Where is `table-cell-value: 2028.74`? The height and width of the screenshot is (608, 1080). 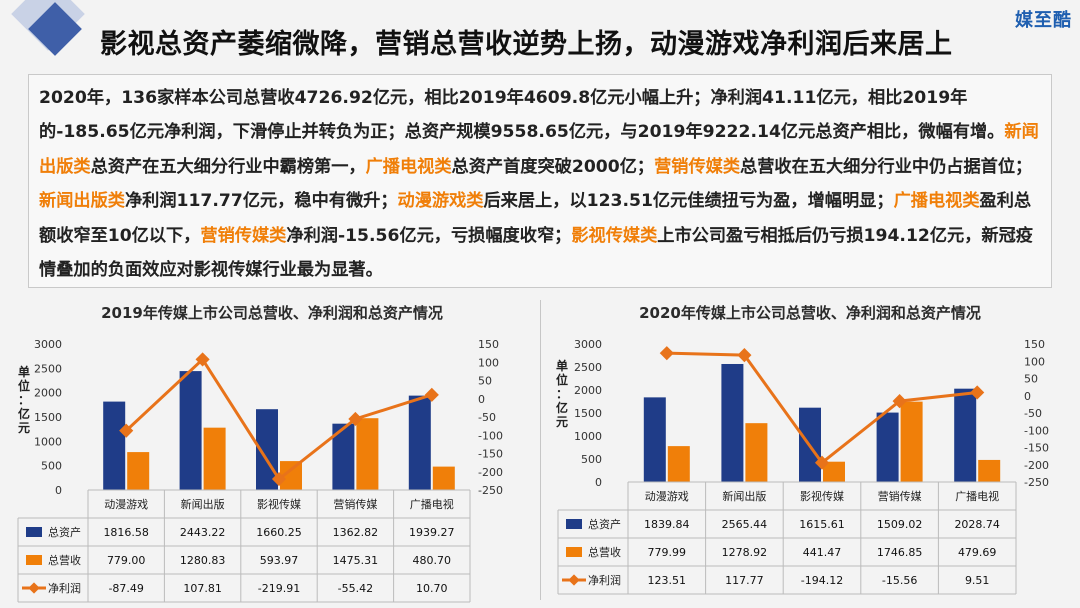 table-cell-value: 2028.74 is located at coordinates (977, 524).